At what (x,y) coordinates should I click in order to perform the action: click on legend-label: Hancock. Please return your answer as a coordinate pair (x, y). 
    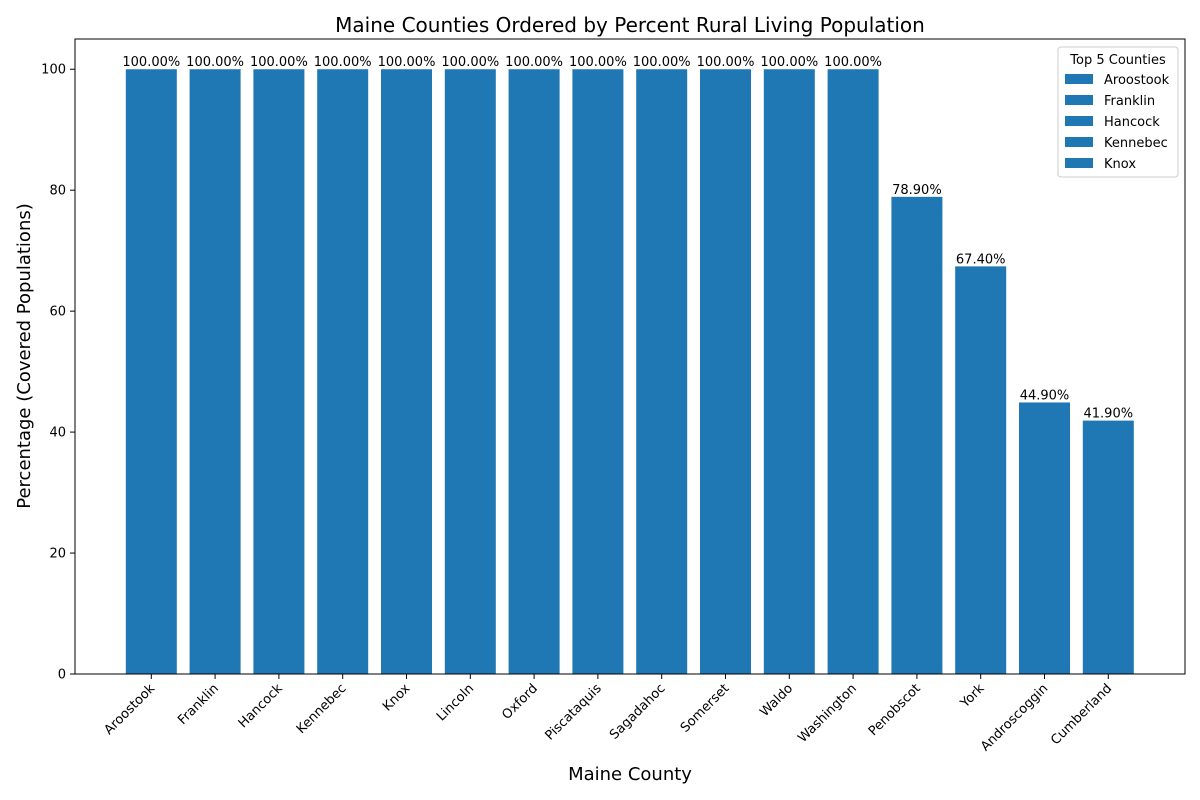
    Looking at the image, I should click on (1132, 122).